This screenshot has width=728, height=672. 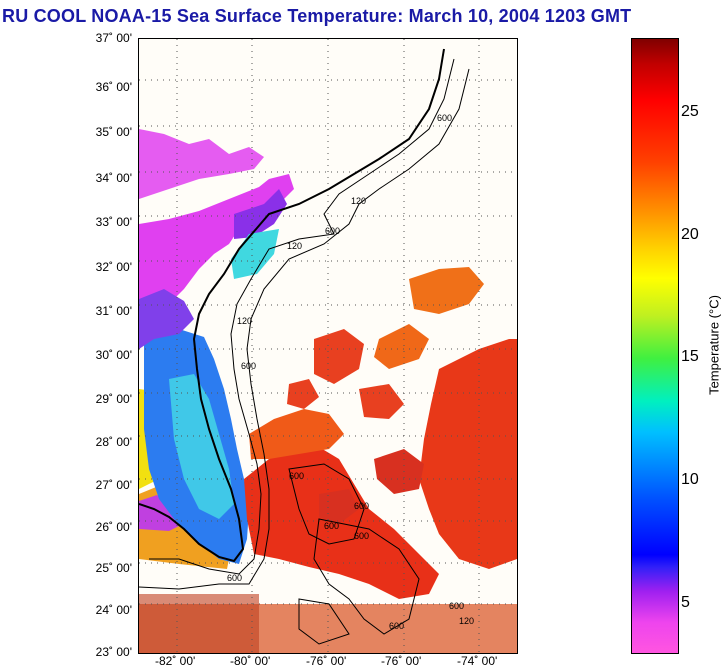 What do you see at coordinates (371, 486) in the screenshot?
I see `offshore-red-southwest` at bounding box center [371, 486].